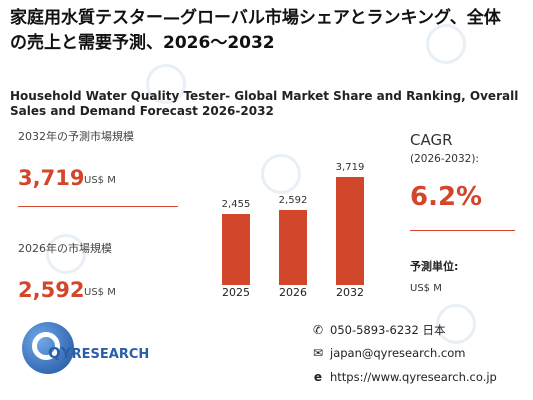 Image resolution: width=533 pixels, height=400 pixels. Describe the element at coordinates (387, 353) in the screenshot. I see `contact-email: ✉ japan@qyresearch.com` at that location.